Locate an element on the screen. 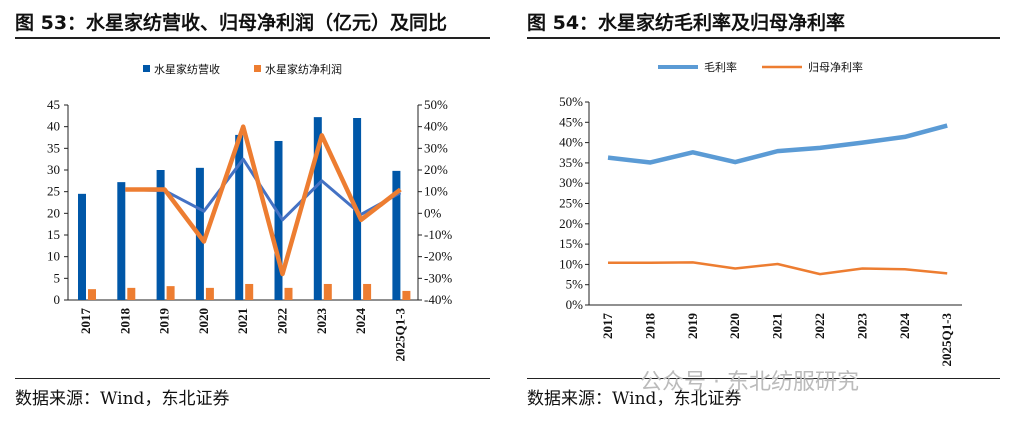 This screenshot has width=1018, height=424. y-tick-label: 25 is located at coordinates (53, 191).